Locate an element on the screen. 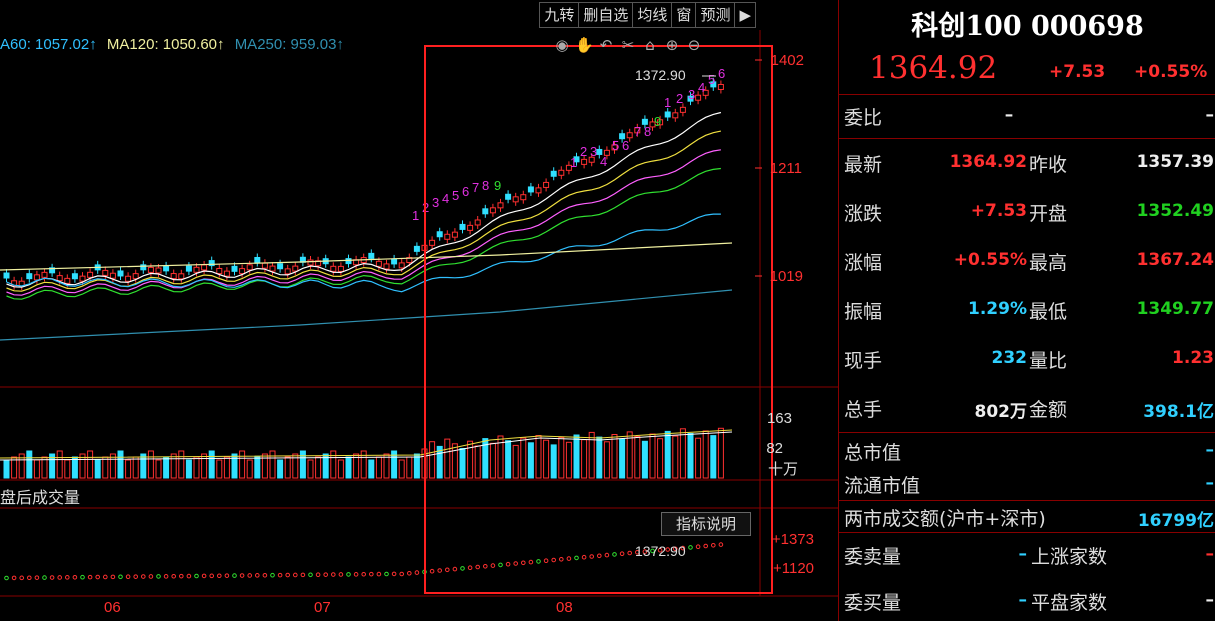  high-price-annotation: 1372.90 is located at coordinates (660, 75).